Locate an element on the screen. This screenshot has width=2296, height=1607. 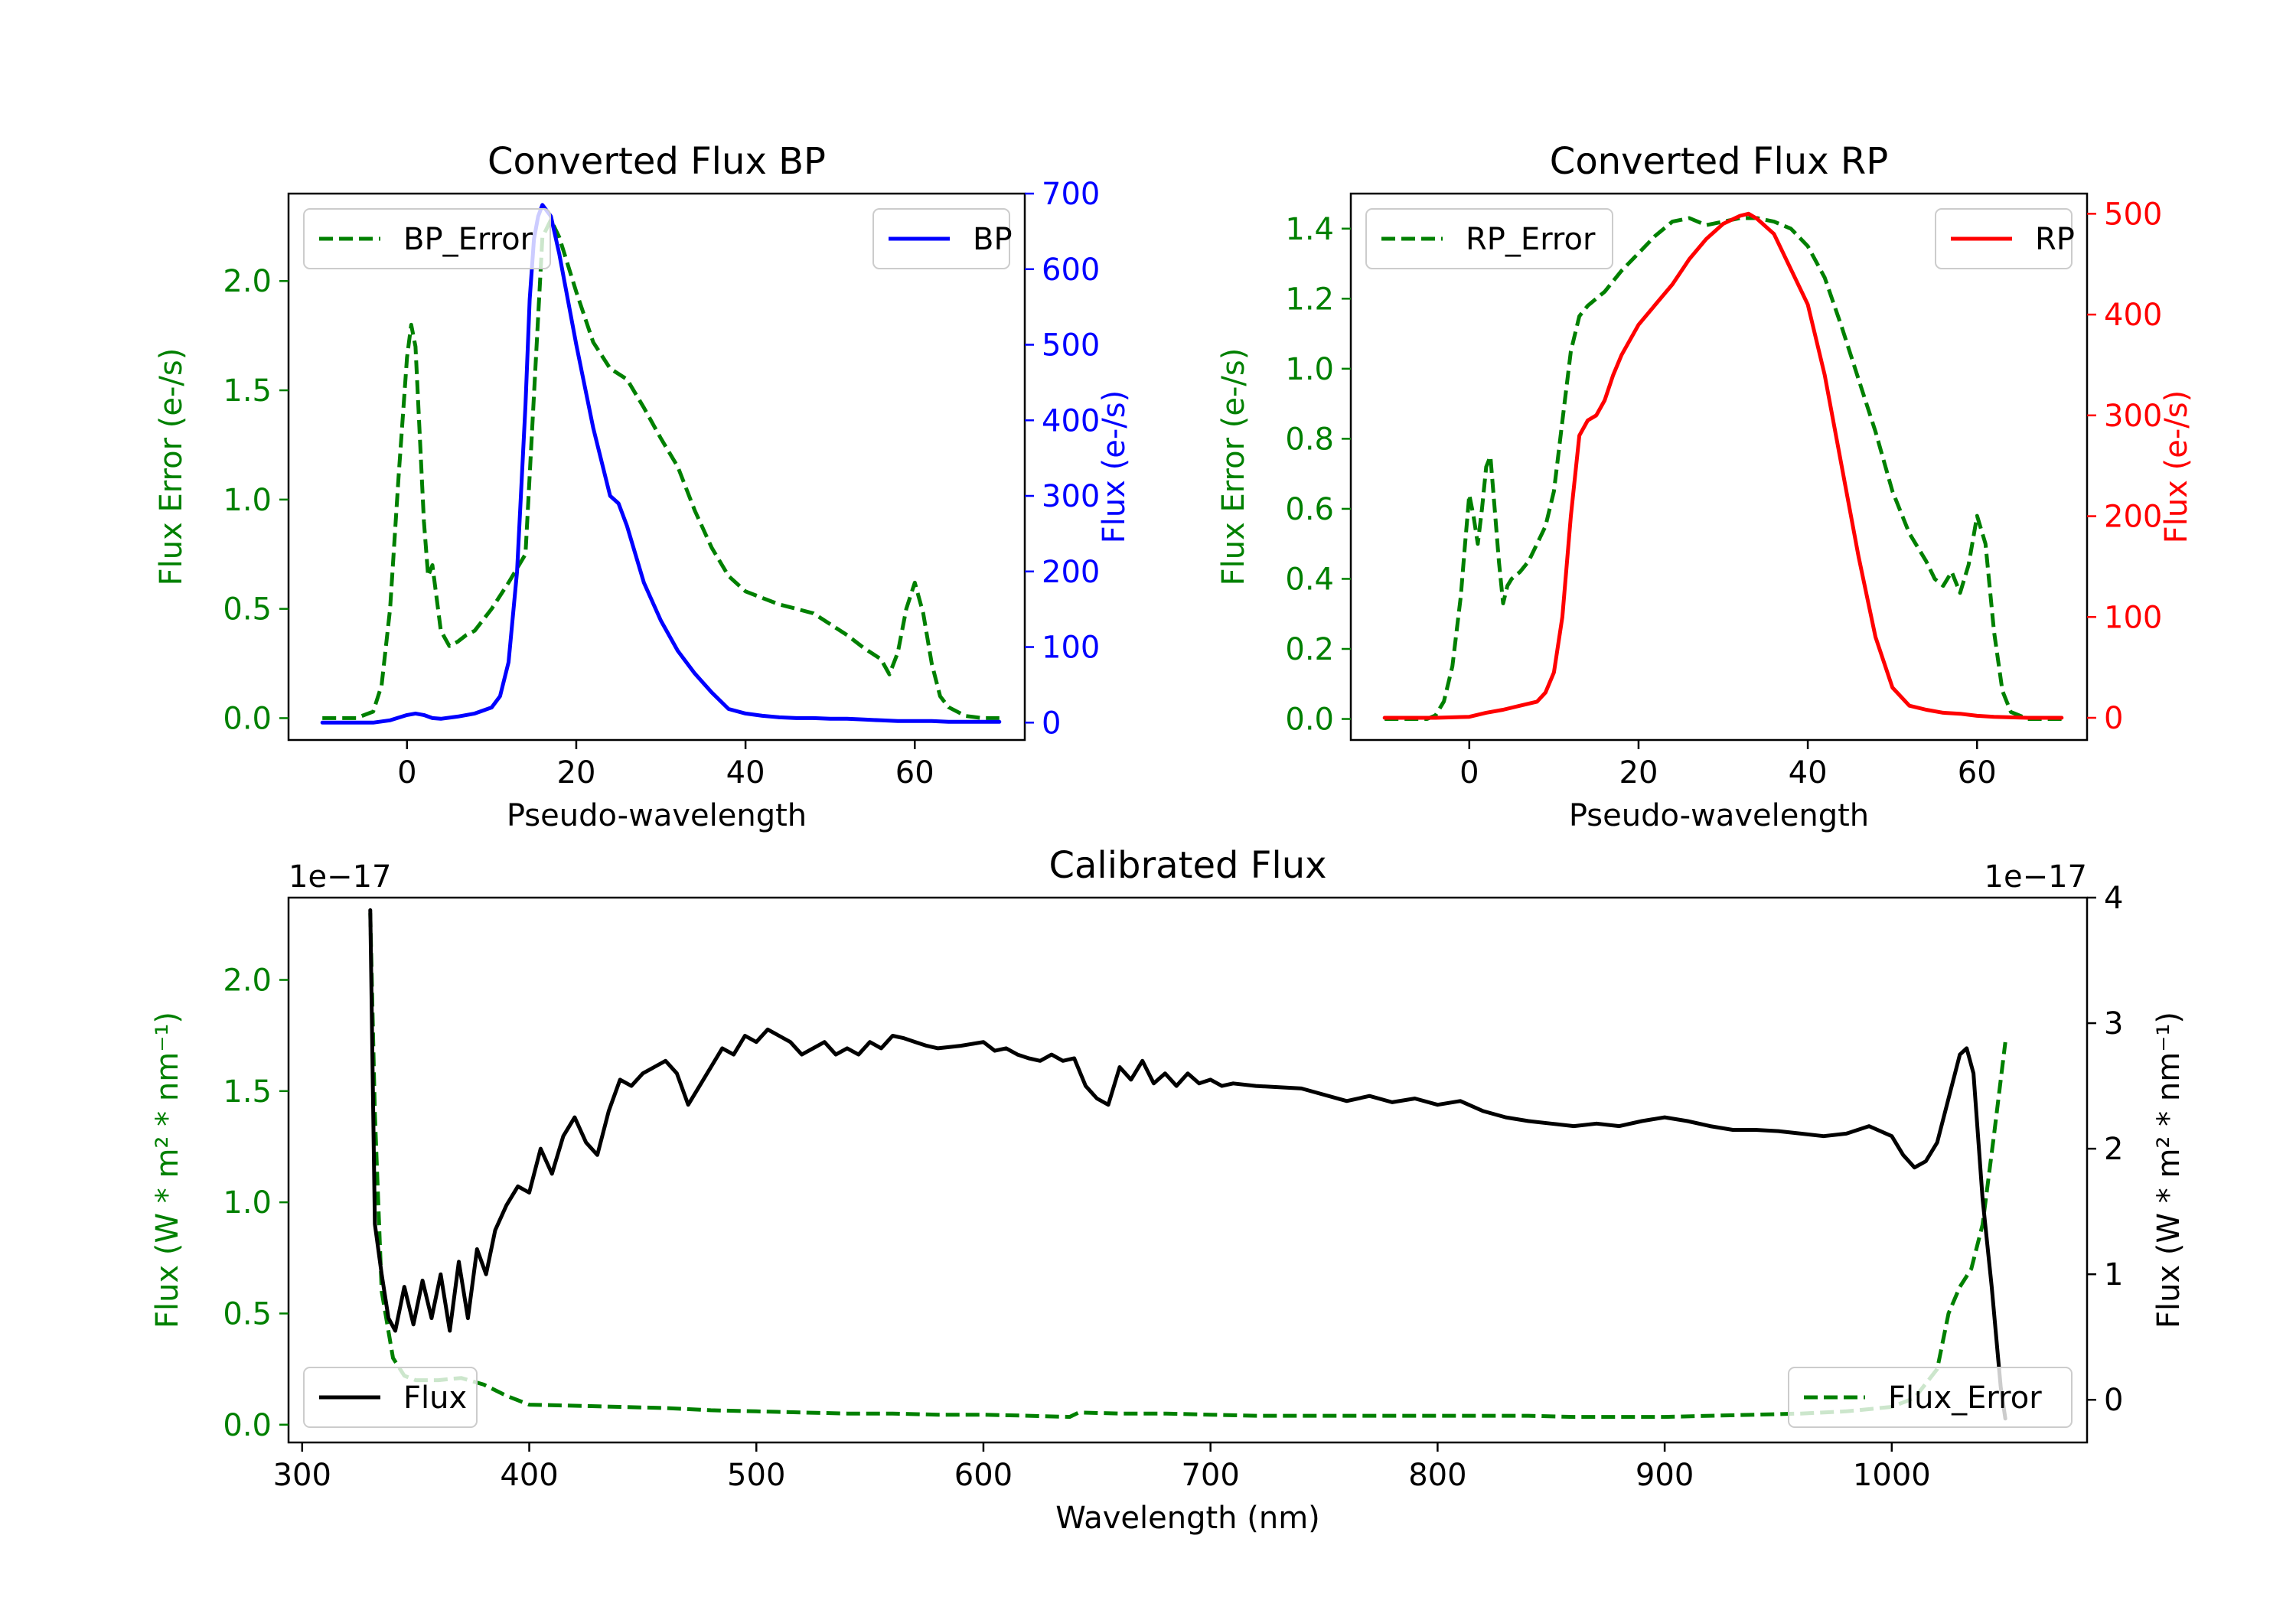
x-tick-label: 300 is located at coordinates (302, 1476).